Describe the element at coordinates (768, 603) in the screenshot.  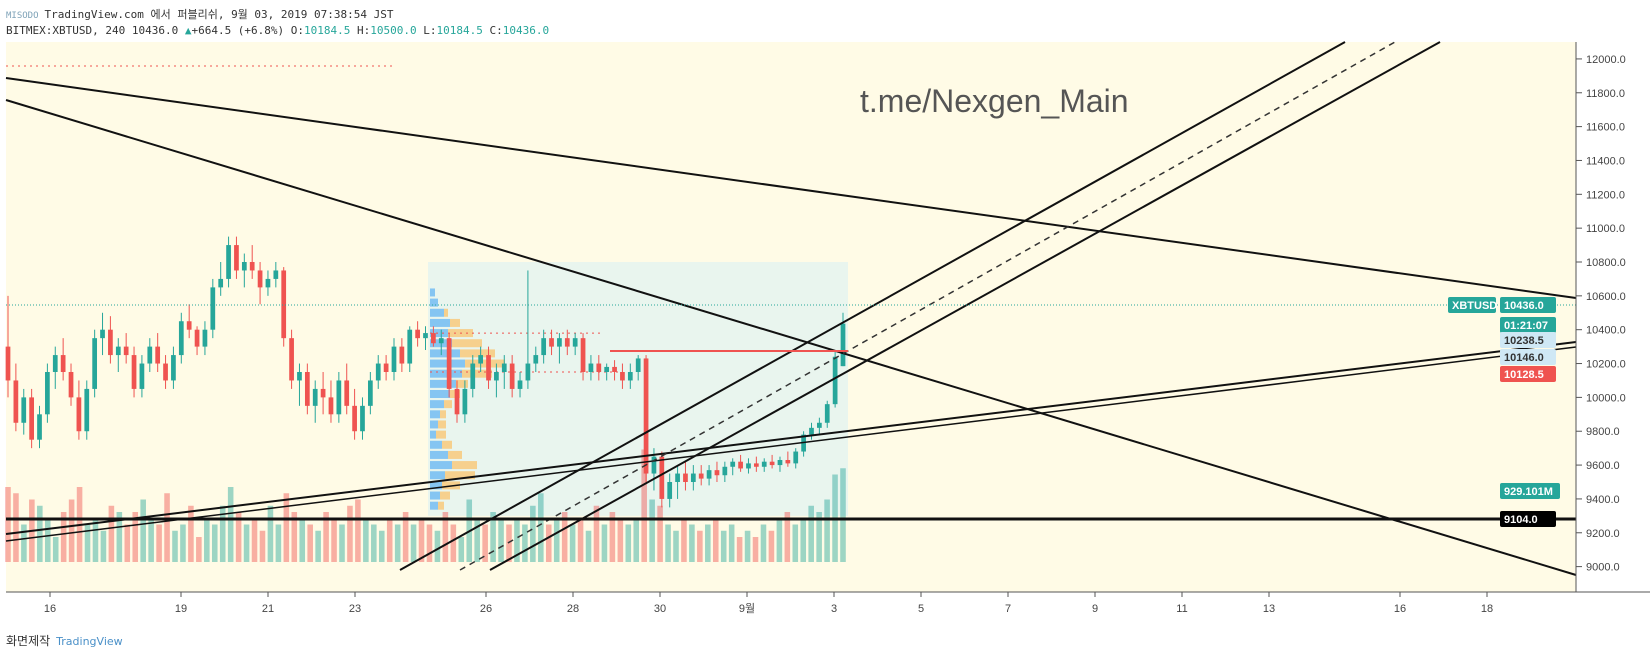
I see `x-axis: 16 19 21 23 26 28 30 9월 3 5 7 9 11 13 16 18` at that location.